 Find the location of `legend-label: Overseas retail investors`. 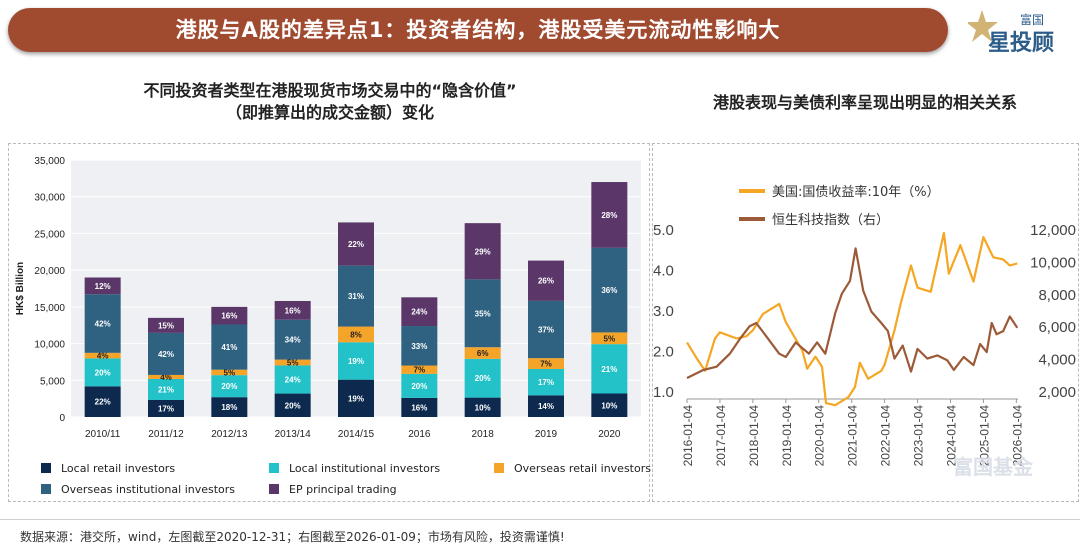

legend-label: Overseas retail investors is located at coordinates (582, 468).